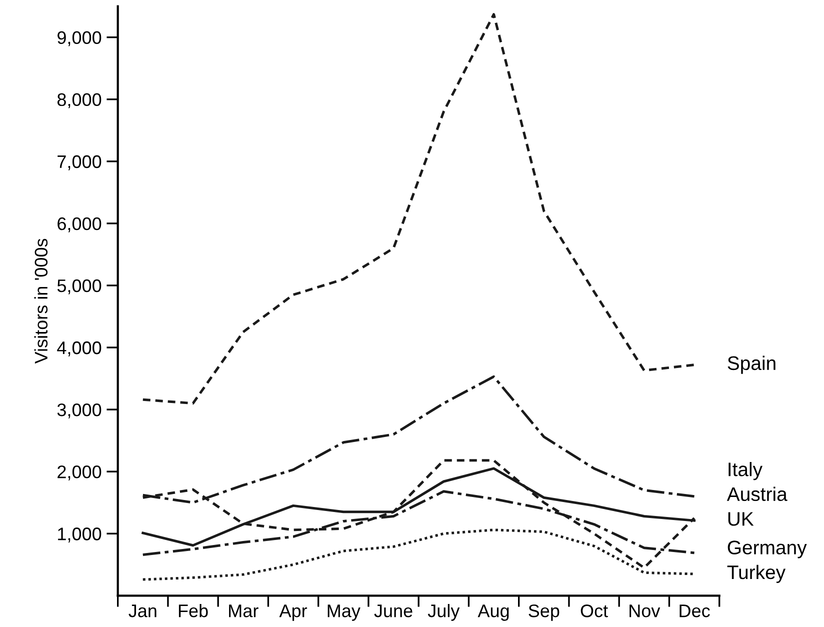 This screenshot has height=627, width=824. What do you see at coordinates (419, 554) in the screenshot?
I see `line-series` at bounding box center [419, 554].